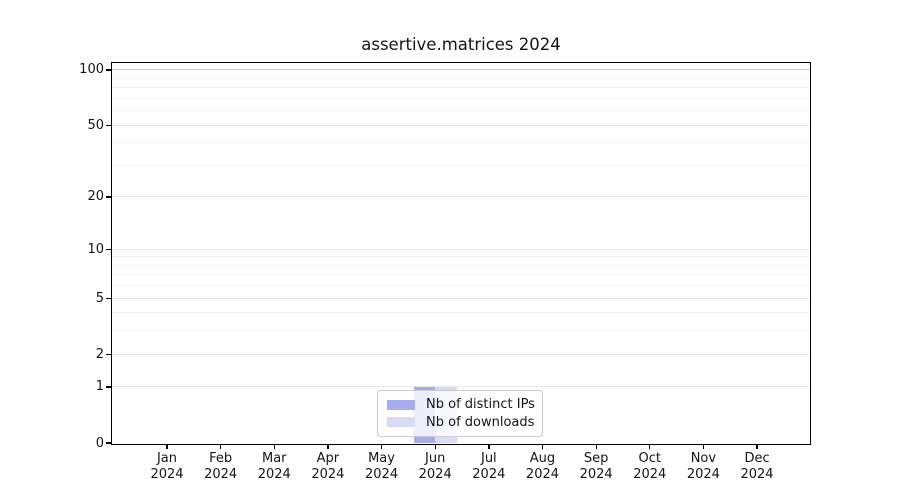 This screenshot has height=500, width=900. What do you see at coordinates (650, 466) in the screenshot?
I see `x-tick-label: Oct 2024` at bounding box center [650, 466].